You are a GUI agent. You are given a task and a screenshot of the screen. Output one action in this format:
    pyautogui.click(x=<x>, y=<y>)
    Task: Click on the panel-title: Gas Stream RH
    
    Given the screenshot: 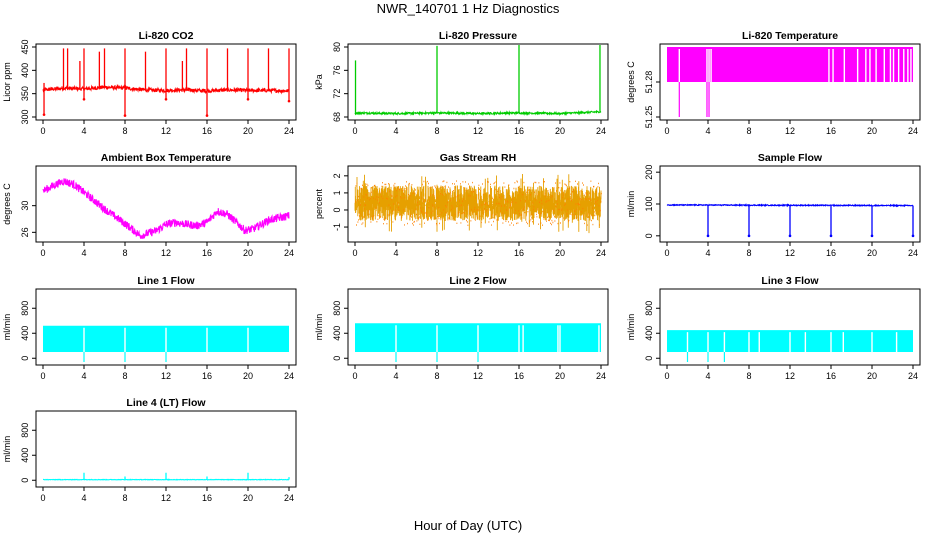 What is the action you would take?
    pyautogui.click(x=478, y=158)
    